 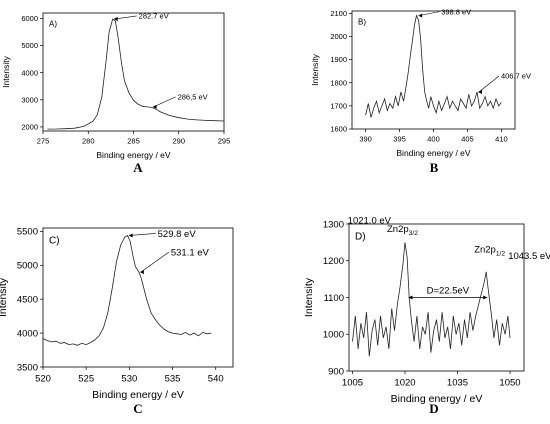 What do you see at coordinates (27, 300) in the screenshot?
I see `y-tick-label: 4500` at bounding box center [27, 300].